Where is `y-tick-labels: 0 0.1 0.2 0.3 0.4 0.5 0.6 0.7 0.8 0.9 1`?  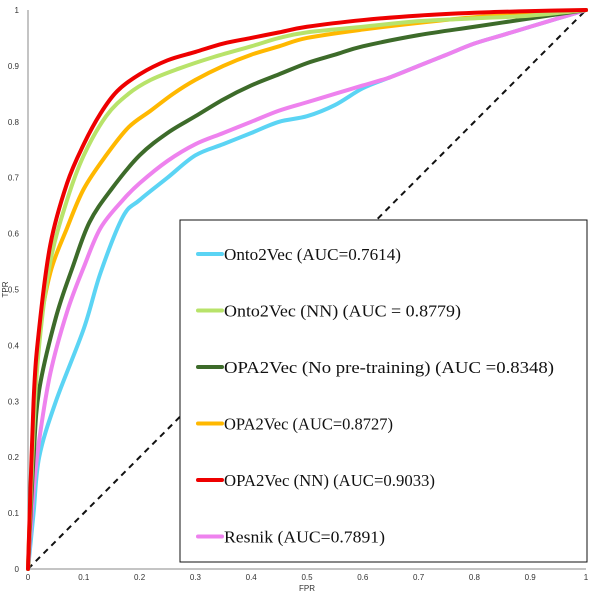 y-tick-labels: 0 0.1 0.2 0.3 0.4 0.5 0.6 0.7 0.8 0.9 1 is located at coordinates (14, 290).